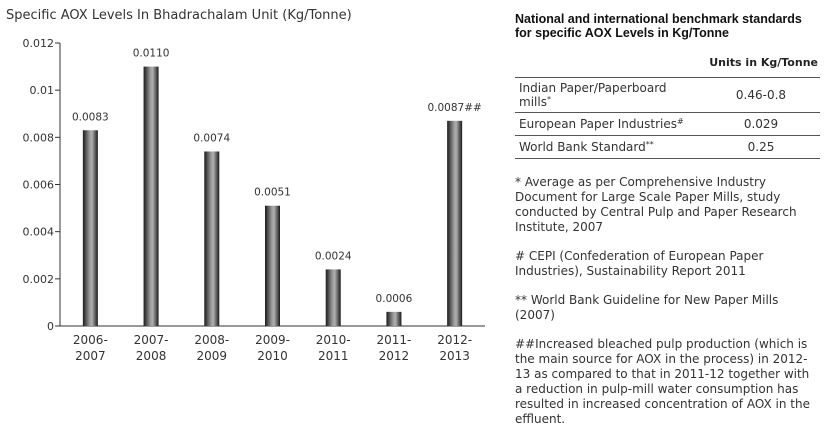  I want to click on data-label: 0.0074, so click(211, 138).